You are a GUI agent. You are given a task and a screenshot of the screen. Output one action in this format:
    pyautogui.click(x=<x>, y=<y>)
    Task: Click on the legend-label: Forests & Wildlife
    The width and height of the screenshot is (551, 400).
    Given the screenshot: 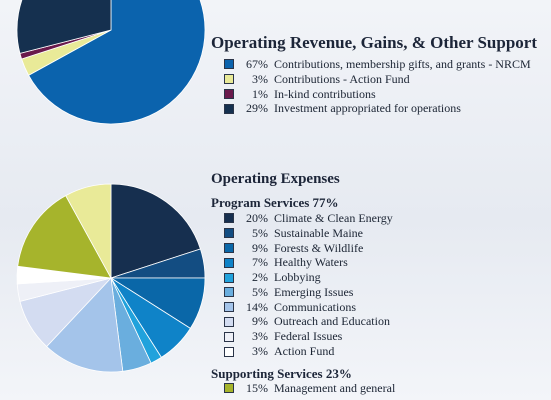 What is the action you would take?
    pyautogui.click(x=319, y=247)
    